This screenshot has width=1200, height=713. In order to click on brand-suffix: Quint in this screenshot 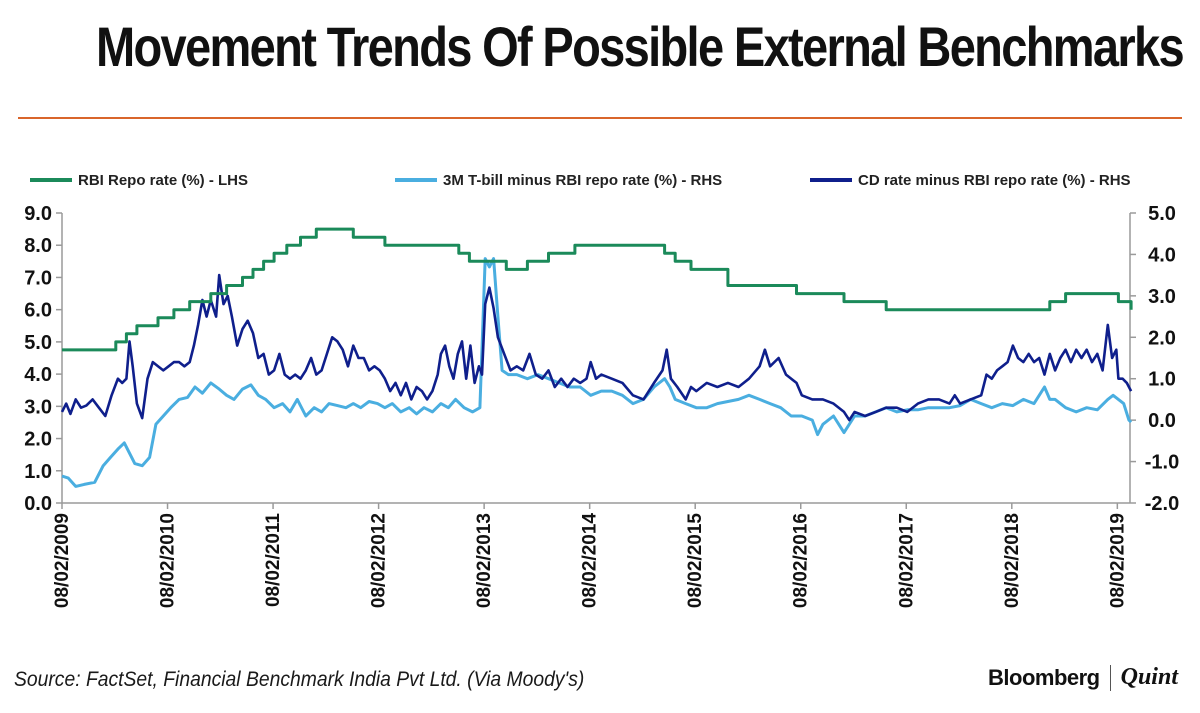, I will do `click(1149, 677)`.